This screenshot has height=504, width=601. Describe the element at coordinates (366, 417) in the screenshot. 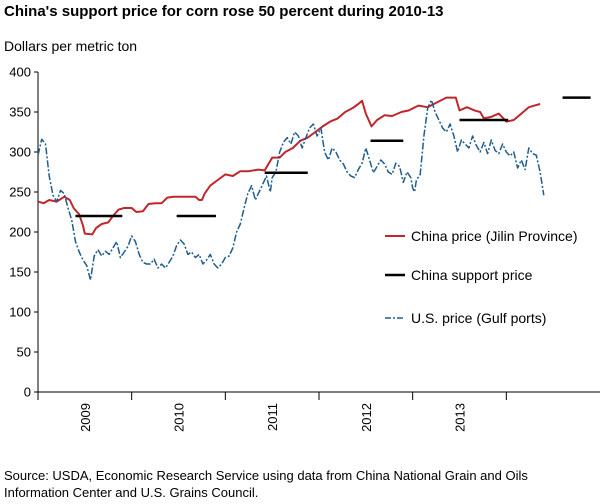

I see `x-tick-label: 2012` at that location.